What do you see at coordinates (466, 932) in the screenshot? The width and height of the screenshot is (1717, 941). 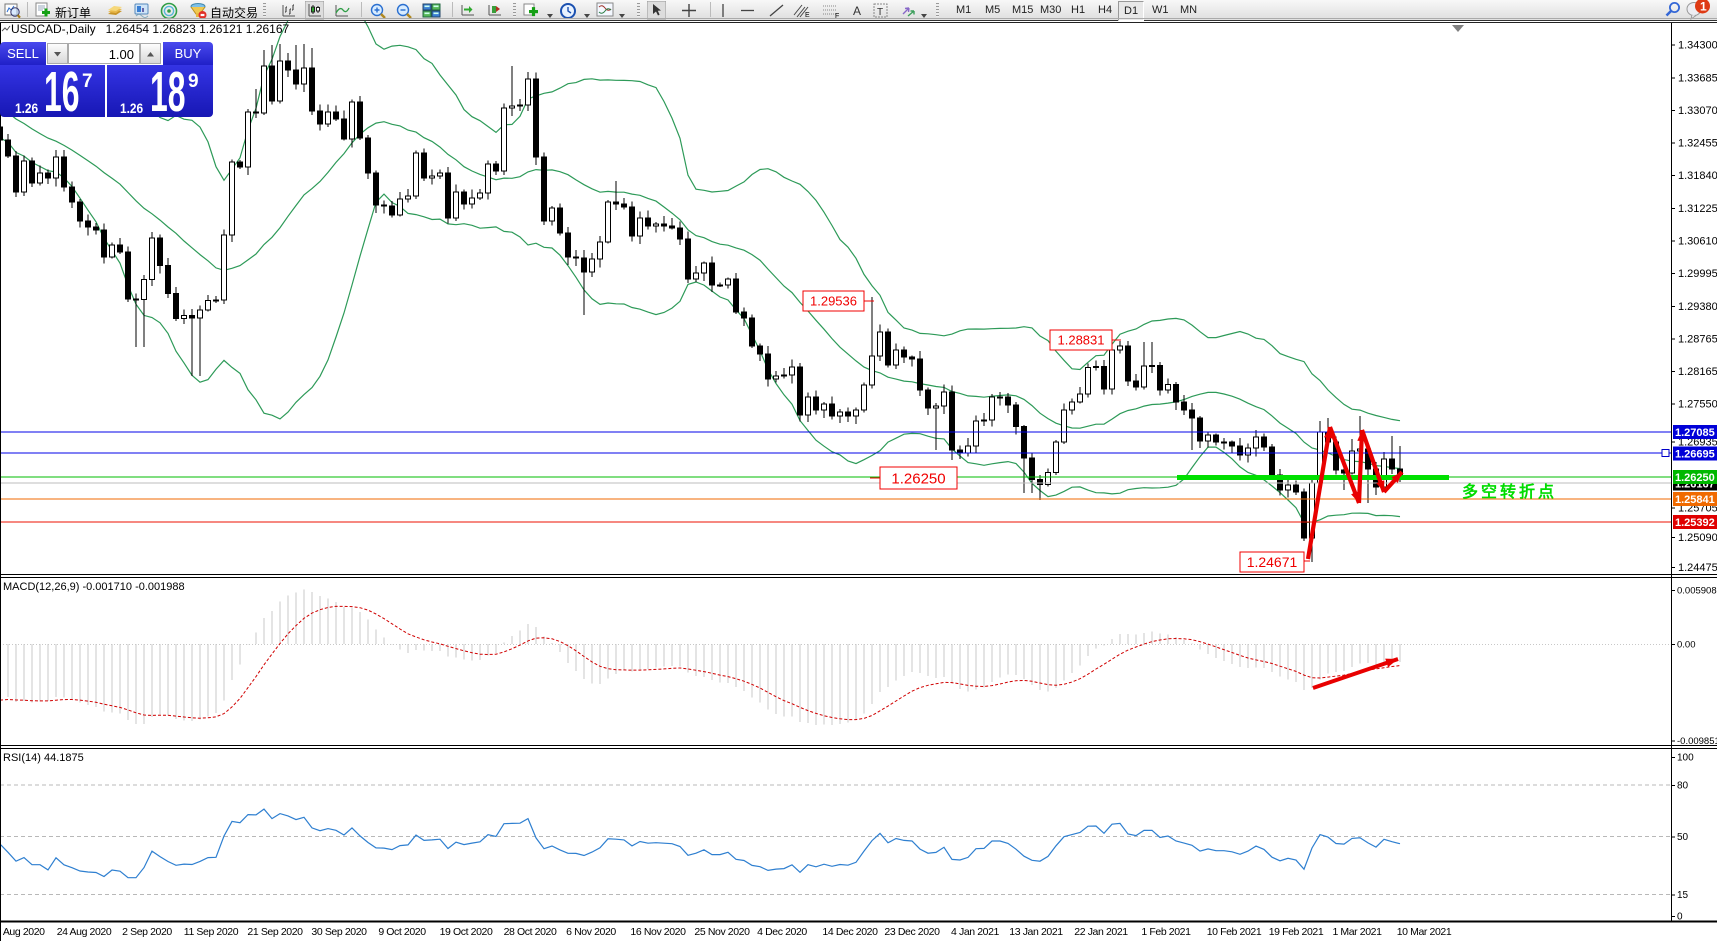 I see `svg-text: 19 Oct 2020` at bounding box center [466, 932].